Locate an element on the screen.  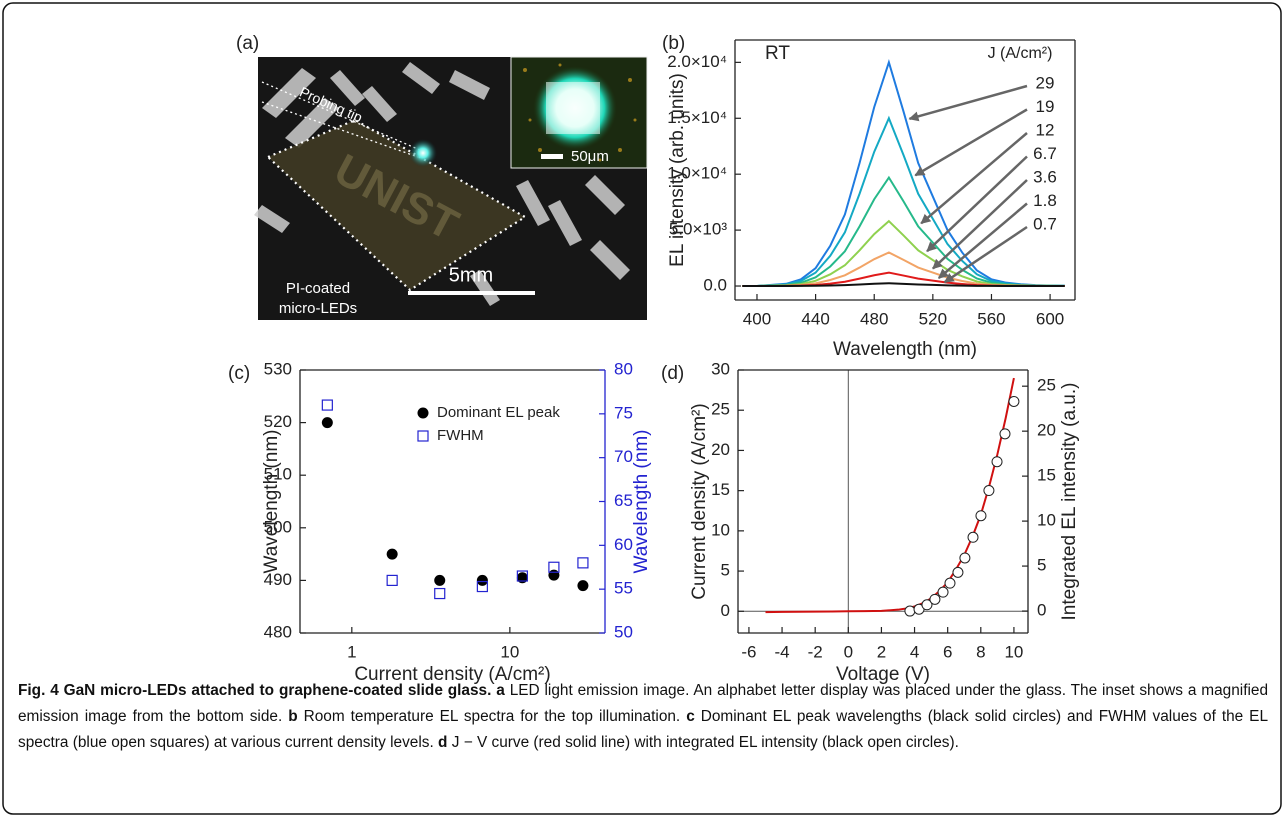
legend-label: 0.7 is located at coordinates (1045, 223).